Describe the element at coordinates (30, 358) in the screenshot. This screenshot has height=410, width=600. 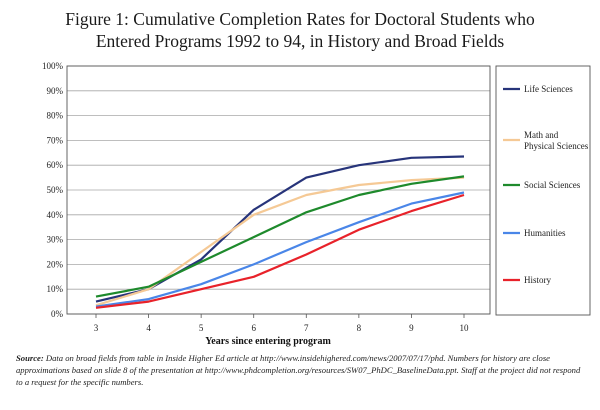
I see `source-label: Source:` at that location.